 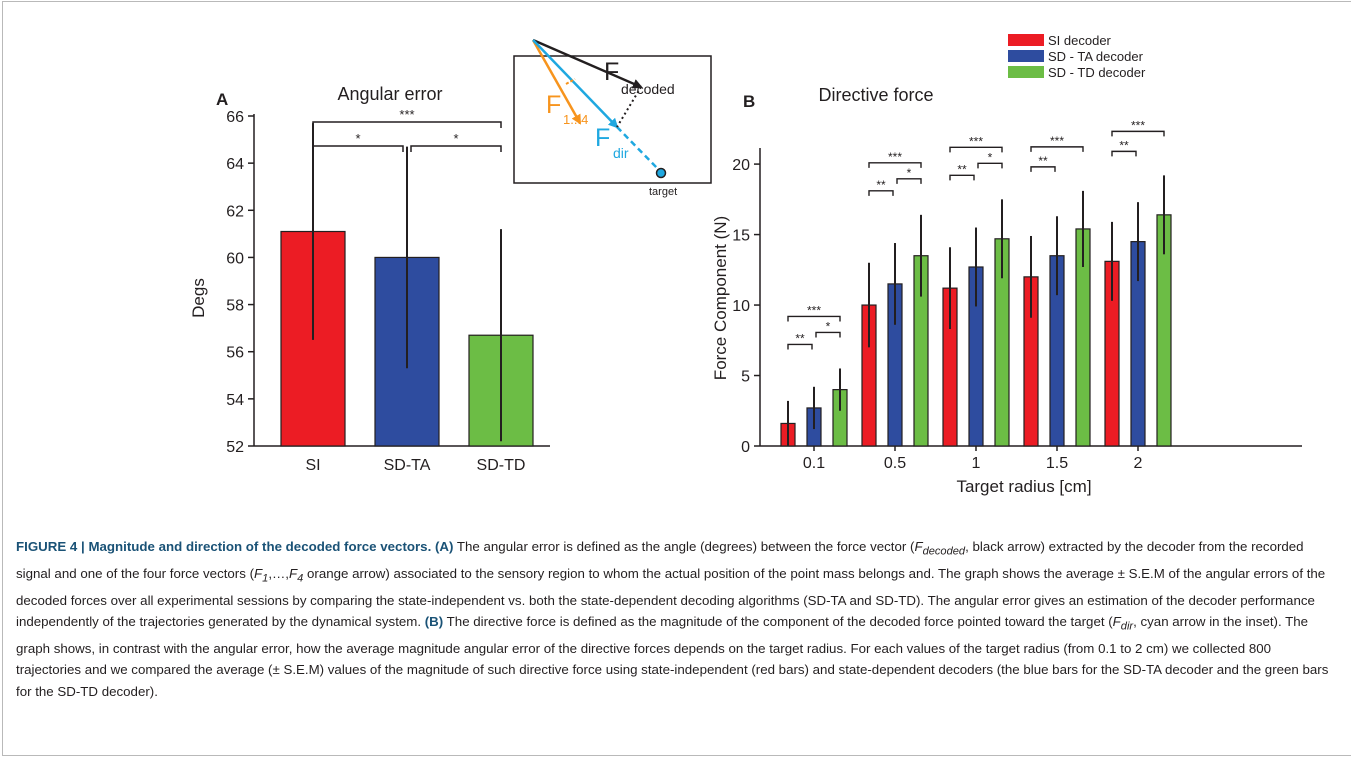 I want to click on x-tick-label: SI, so click(x=312, y=465).